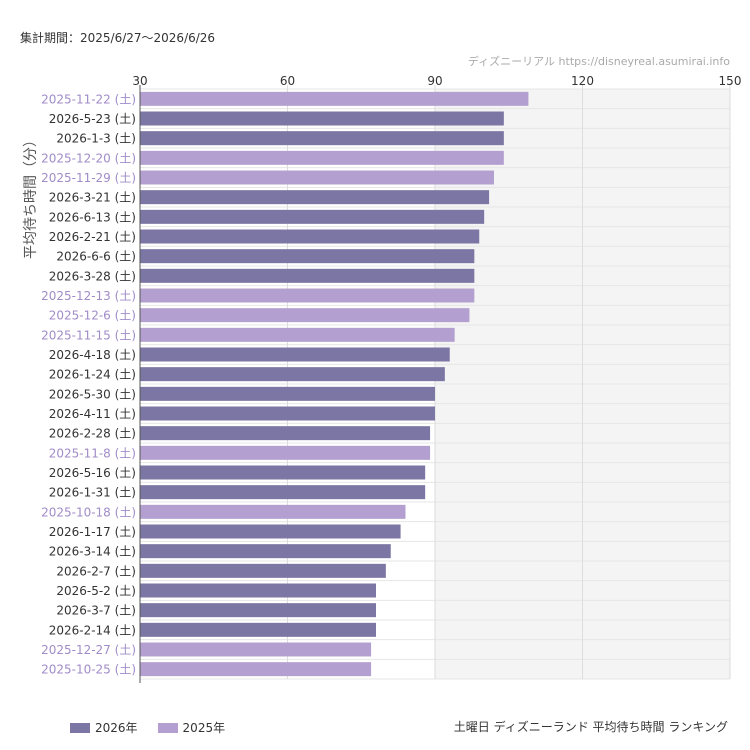  What do you see at coordinates (147, 727) in the screenshot?
I see `chart-legend: 2026年 2025年` at bounding box center [147, 727].